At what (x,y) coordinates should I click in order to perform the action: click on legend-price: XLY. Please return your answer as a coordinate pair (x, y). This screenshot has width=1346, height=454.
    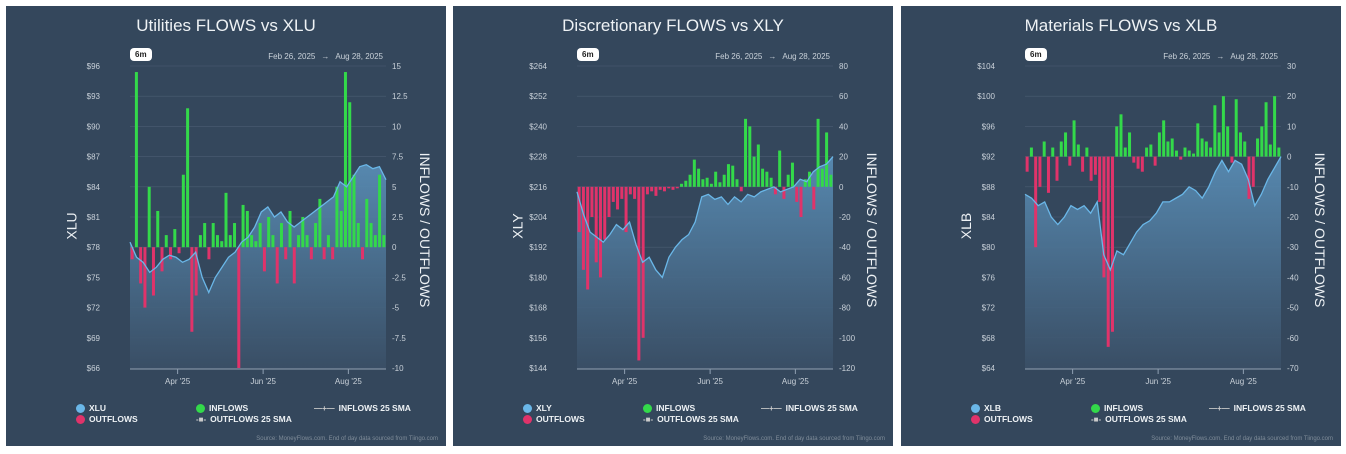
    Looking at the image, I should click on (537, 408).